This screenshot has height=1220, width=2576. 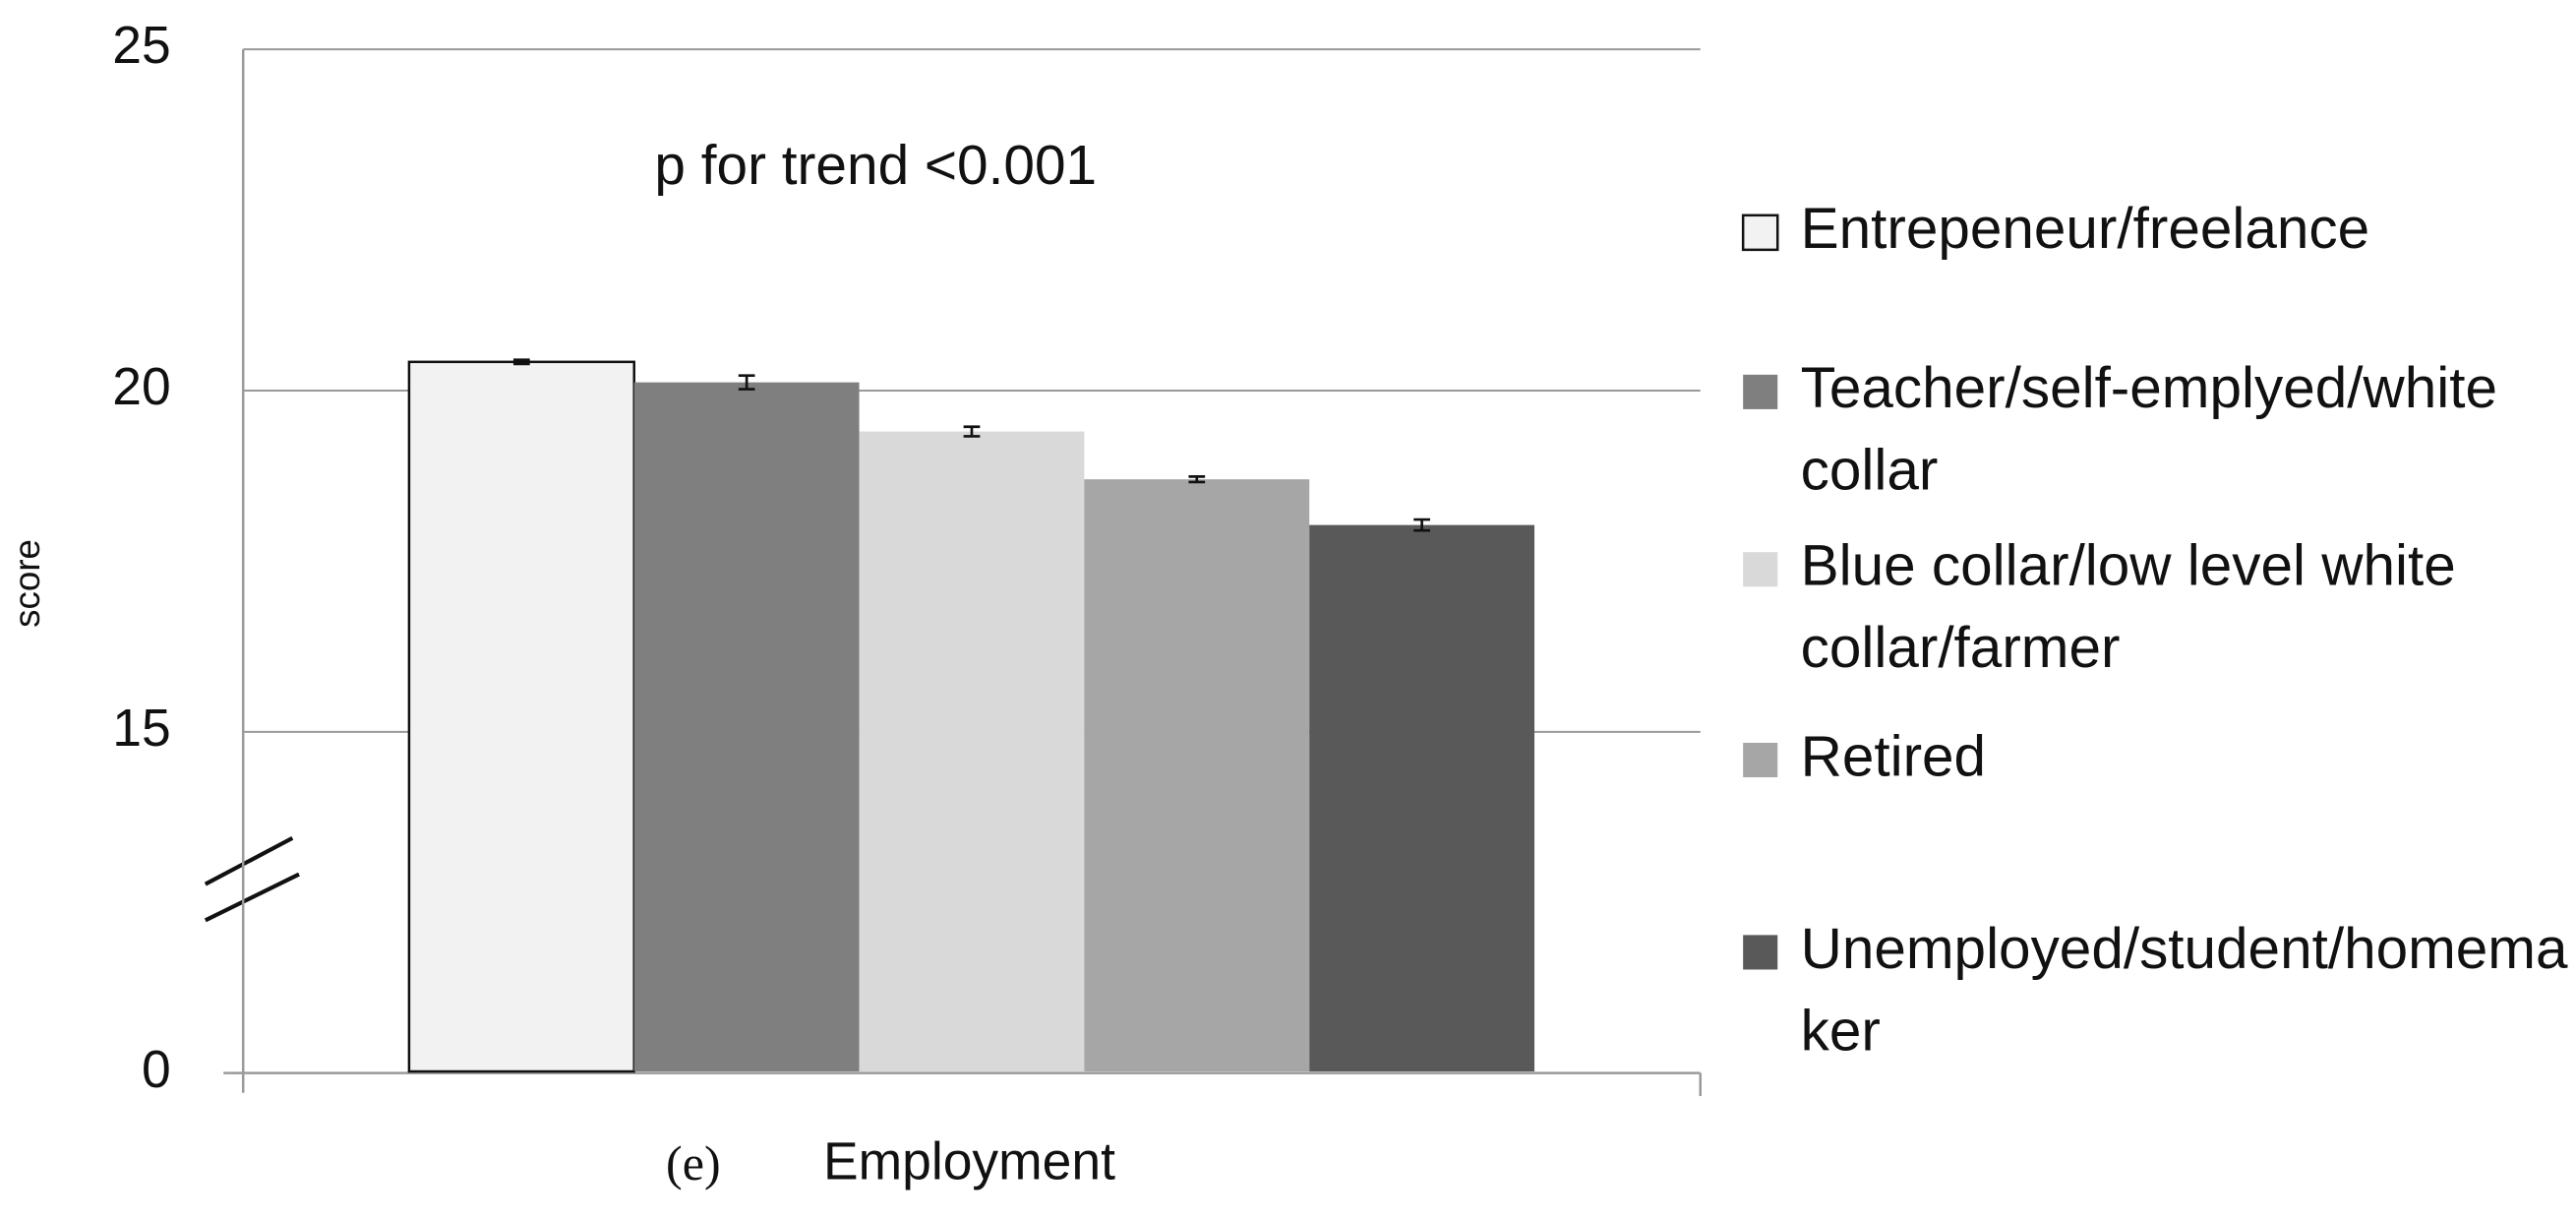 I want to click on y-tick-label: 0, so click(x=157, y=1070).